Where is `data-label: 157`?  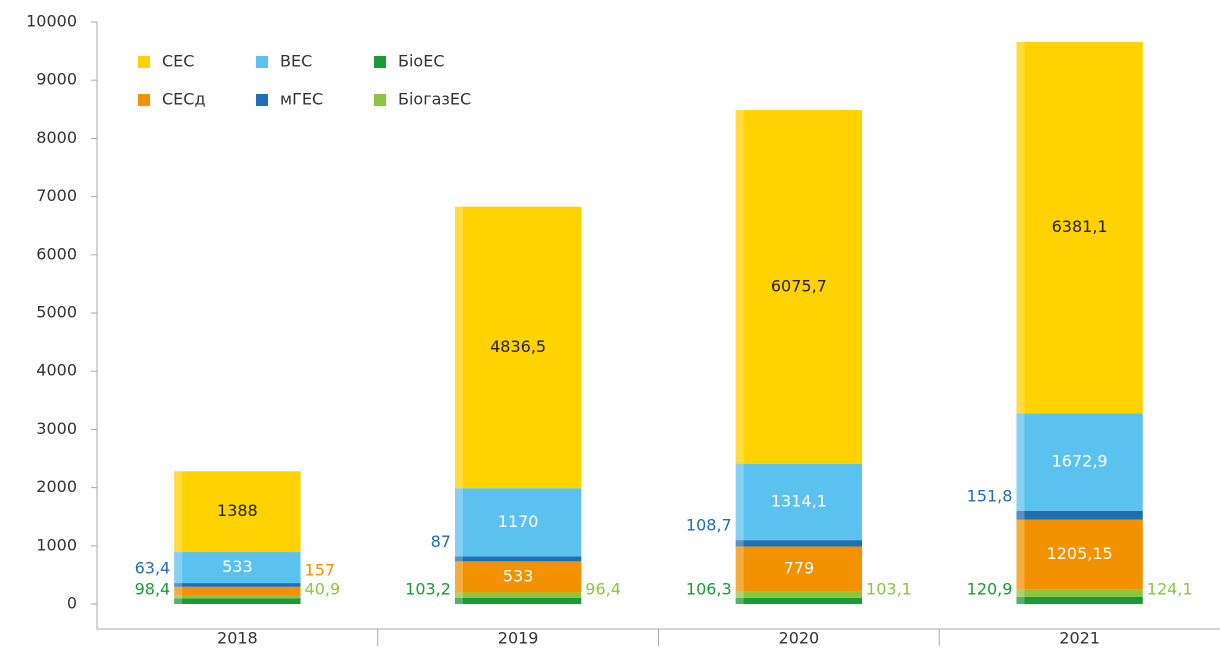 data-label: 157 is located at coordinates (320, 569).